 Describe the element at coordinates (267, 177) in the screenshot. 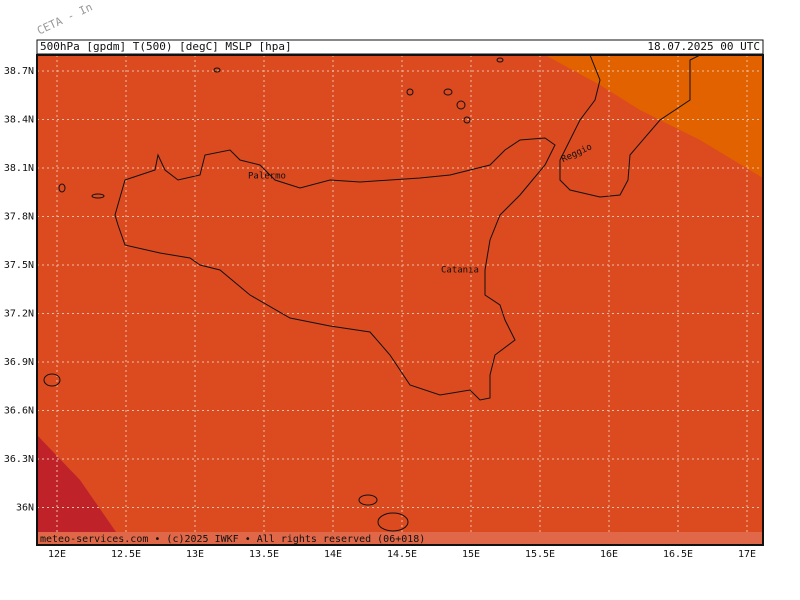

I see `place-label: Palermo` at that location.